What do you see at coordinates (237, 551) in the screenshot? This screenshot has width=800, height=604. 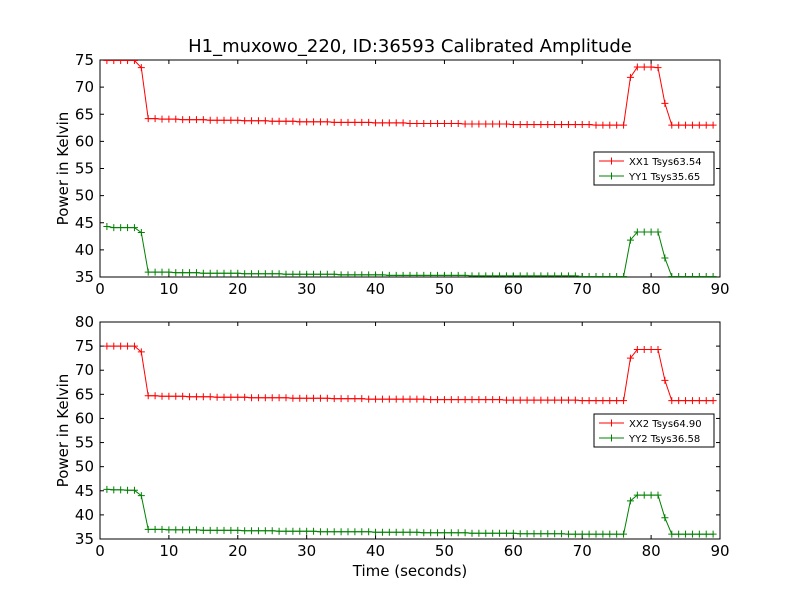 I see `x-tick-label: 20` at bounding box center [237, 551].